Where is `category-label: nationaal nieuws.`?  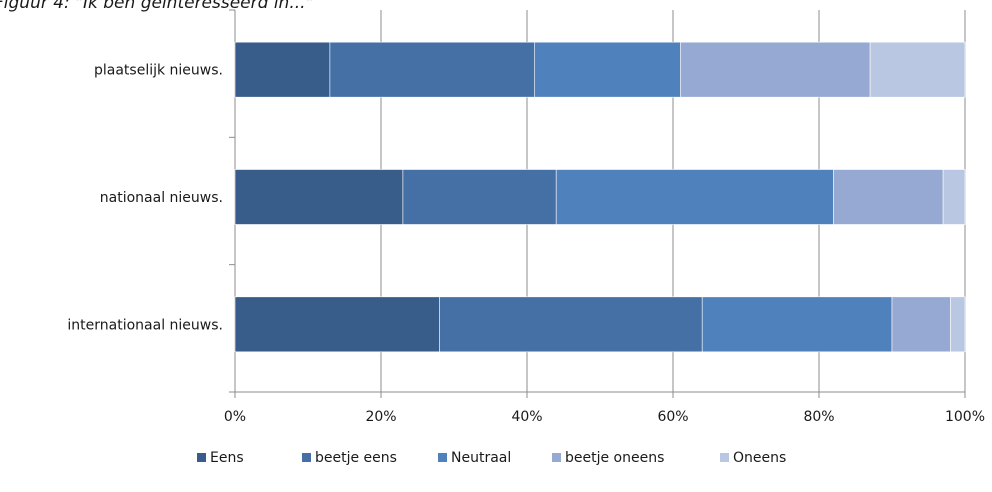 category-label: nationaal nieuws. is located at coordinates (161, 198).